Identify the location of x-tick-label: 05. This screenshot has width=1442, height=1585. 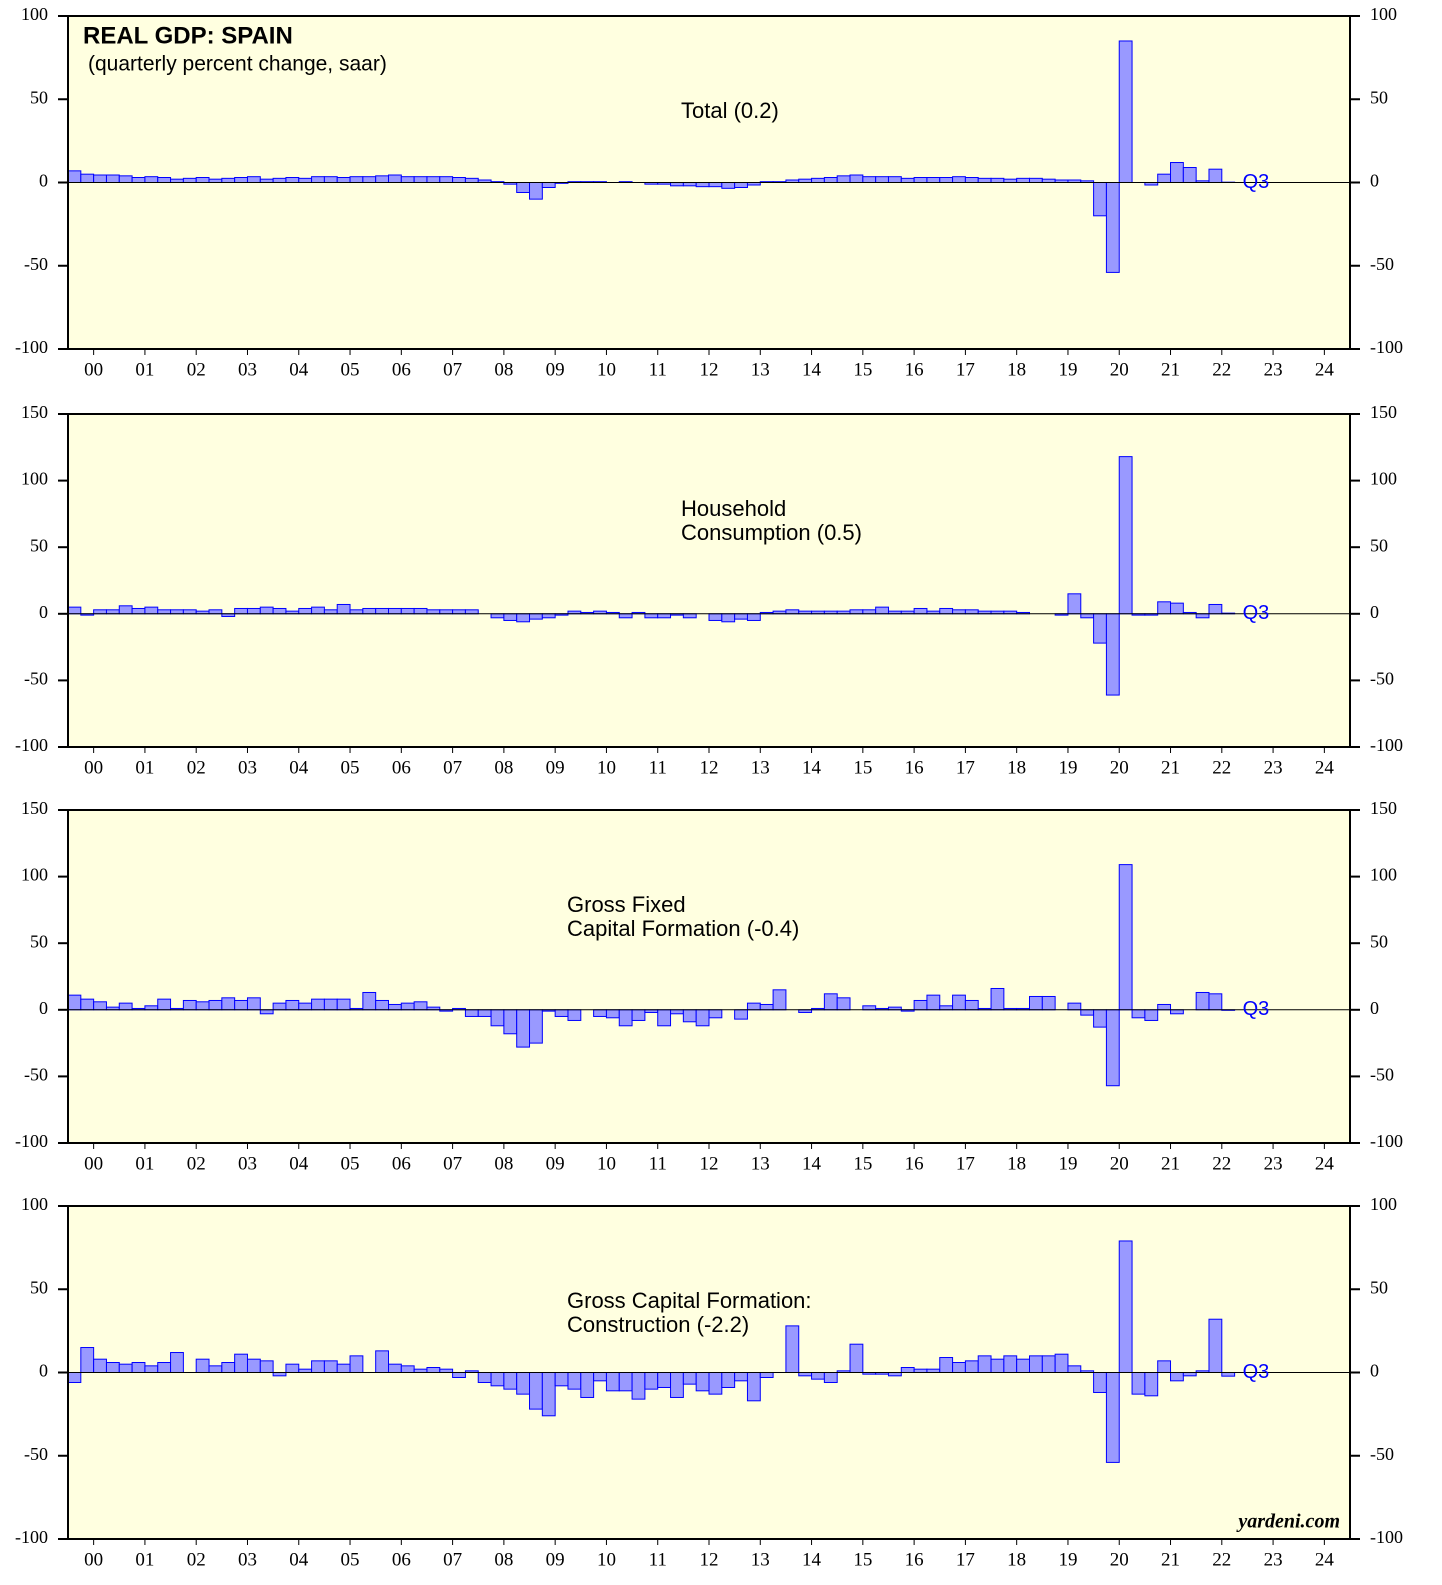
(350, 1559).